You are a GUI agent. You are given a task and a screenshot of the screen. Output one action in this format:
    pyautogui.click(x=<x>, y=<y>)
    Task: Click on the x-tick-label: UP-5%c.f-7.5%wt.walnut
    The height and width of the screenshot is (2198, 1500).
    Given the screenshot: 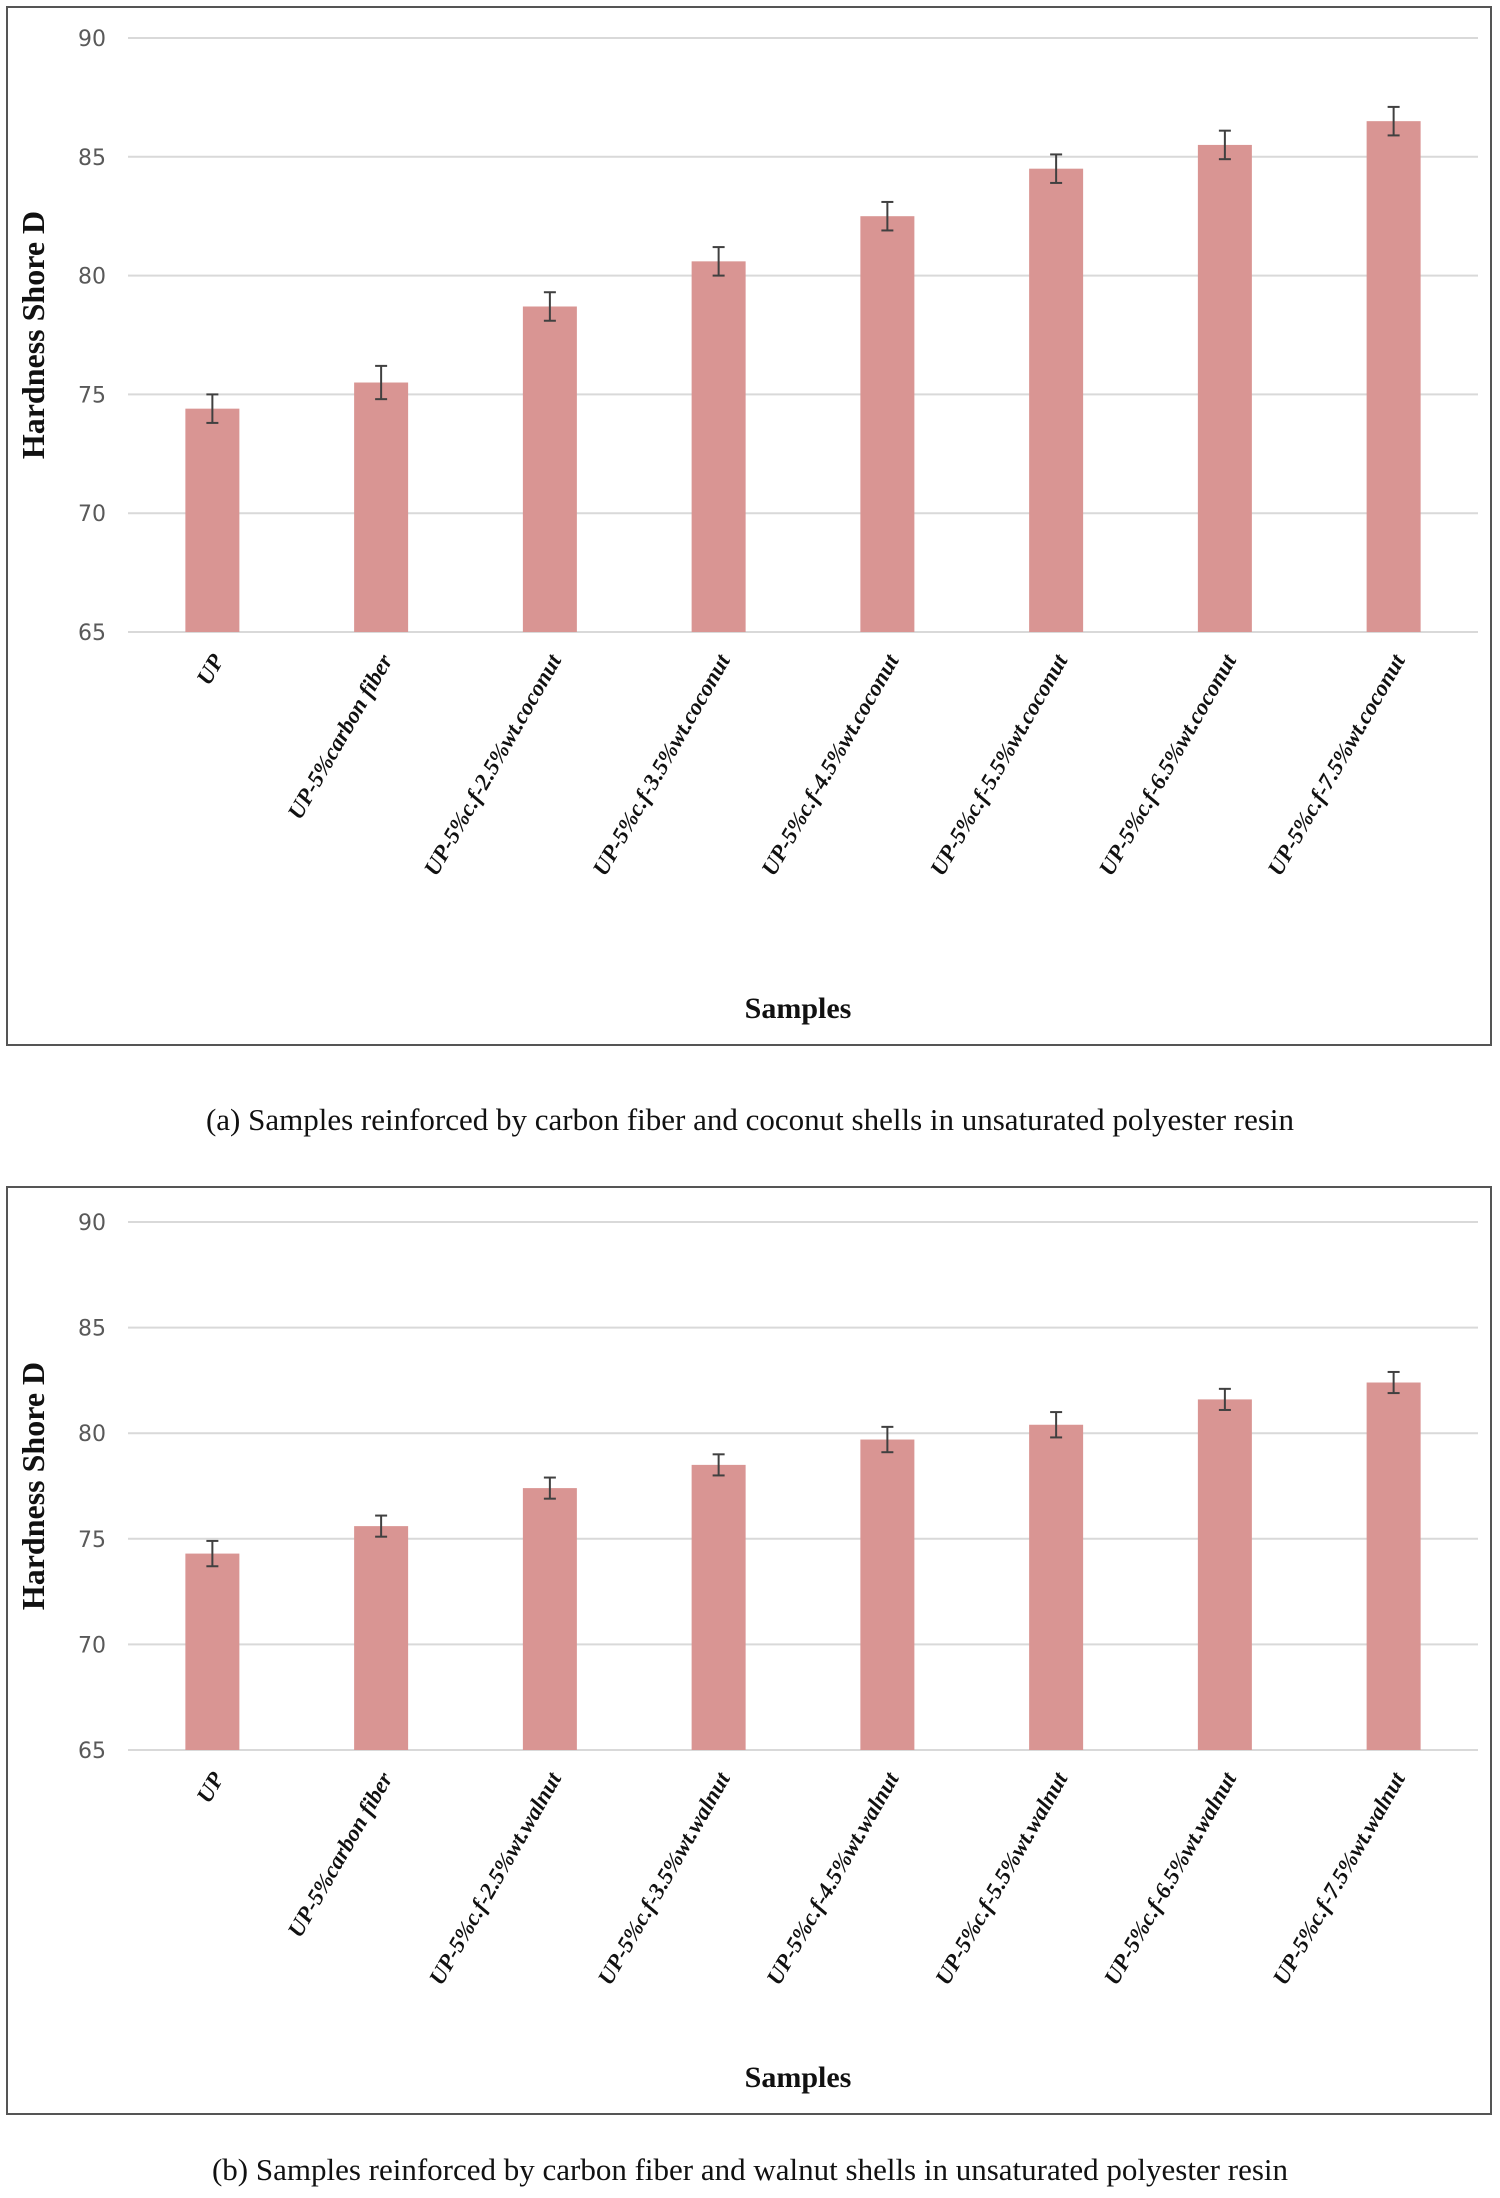 What is the action you would take?
    pyautogui.click(x=1339, y=1878)
    